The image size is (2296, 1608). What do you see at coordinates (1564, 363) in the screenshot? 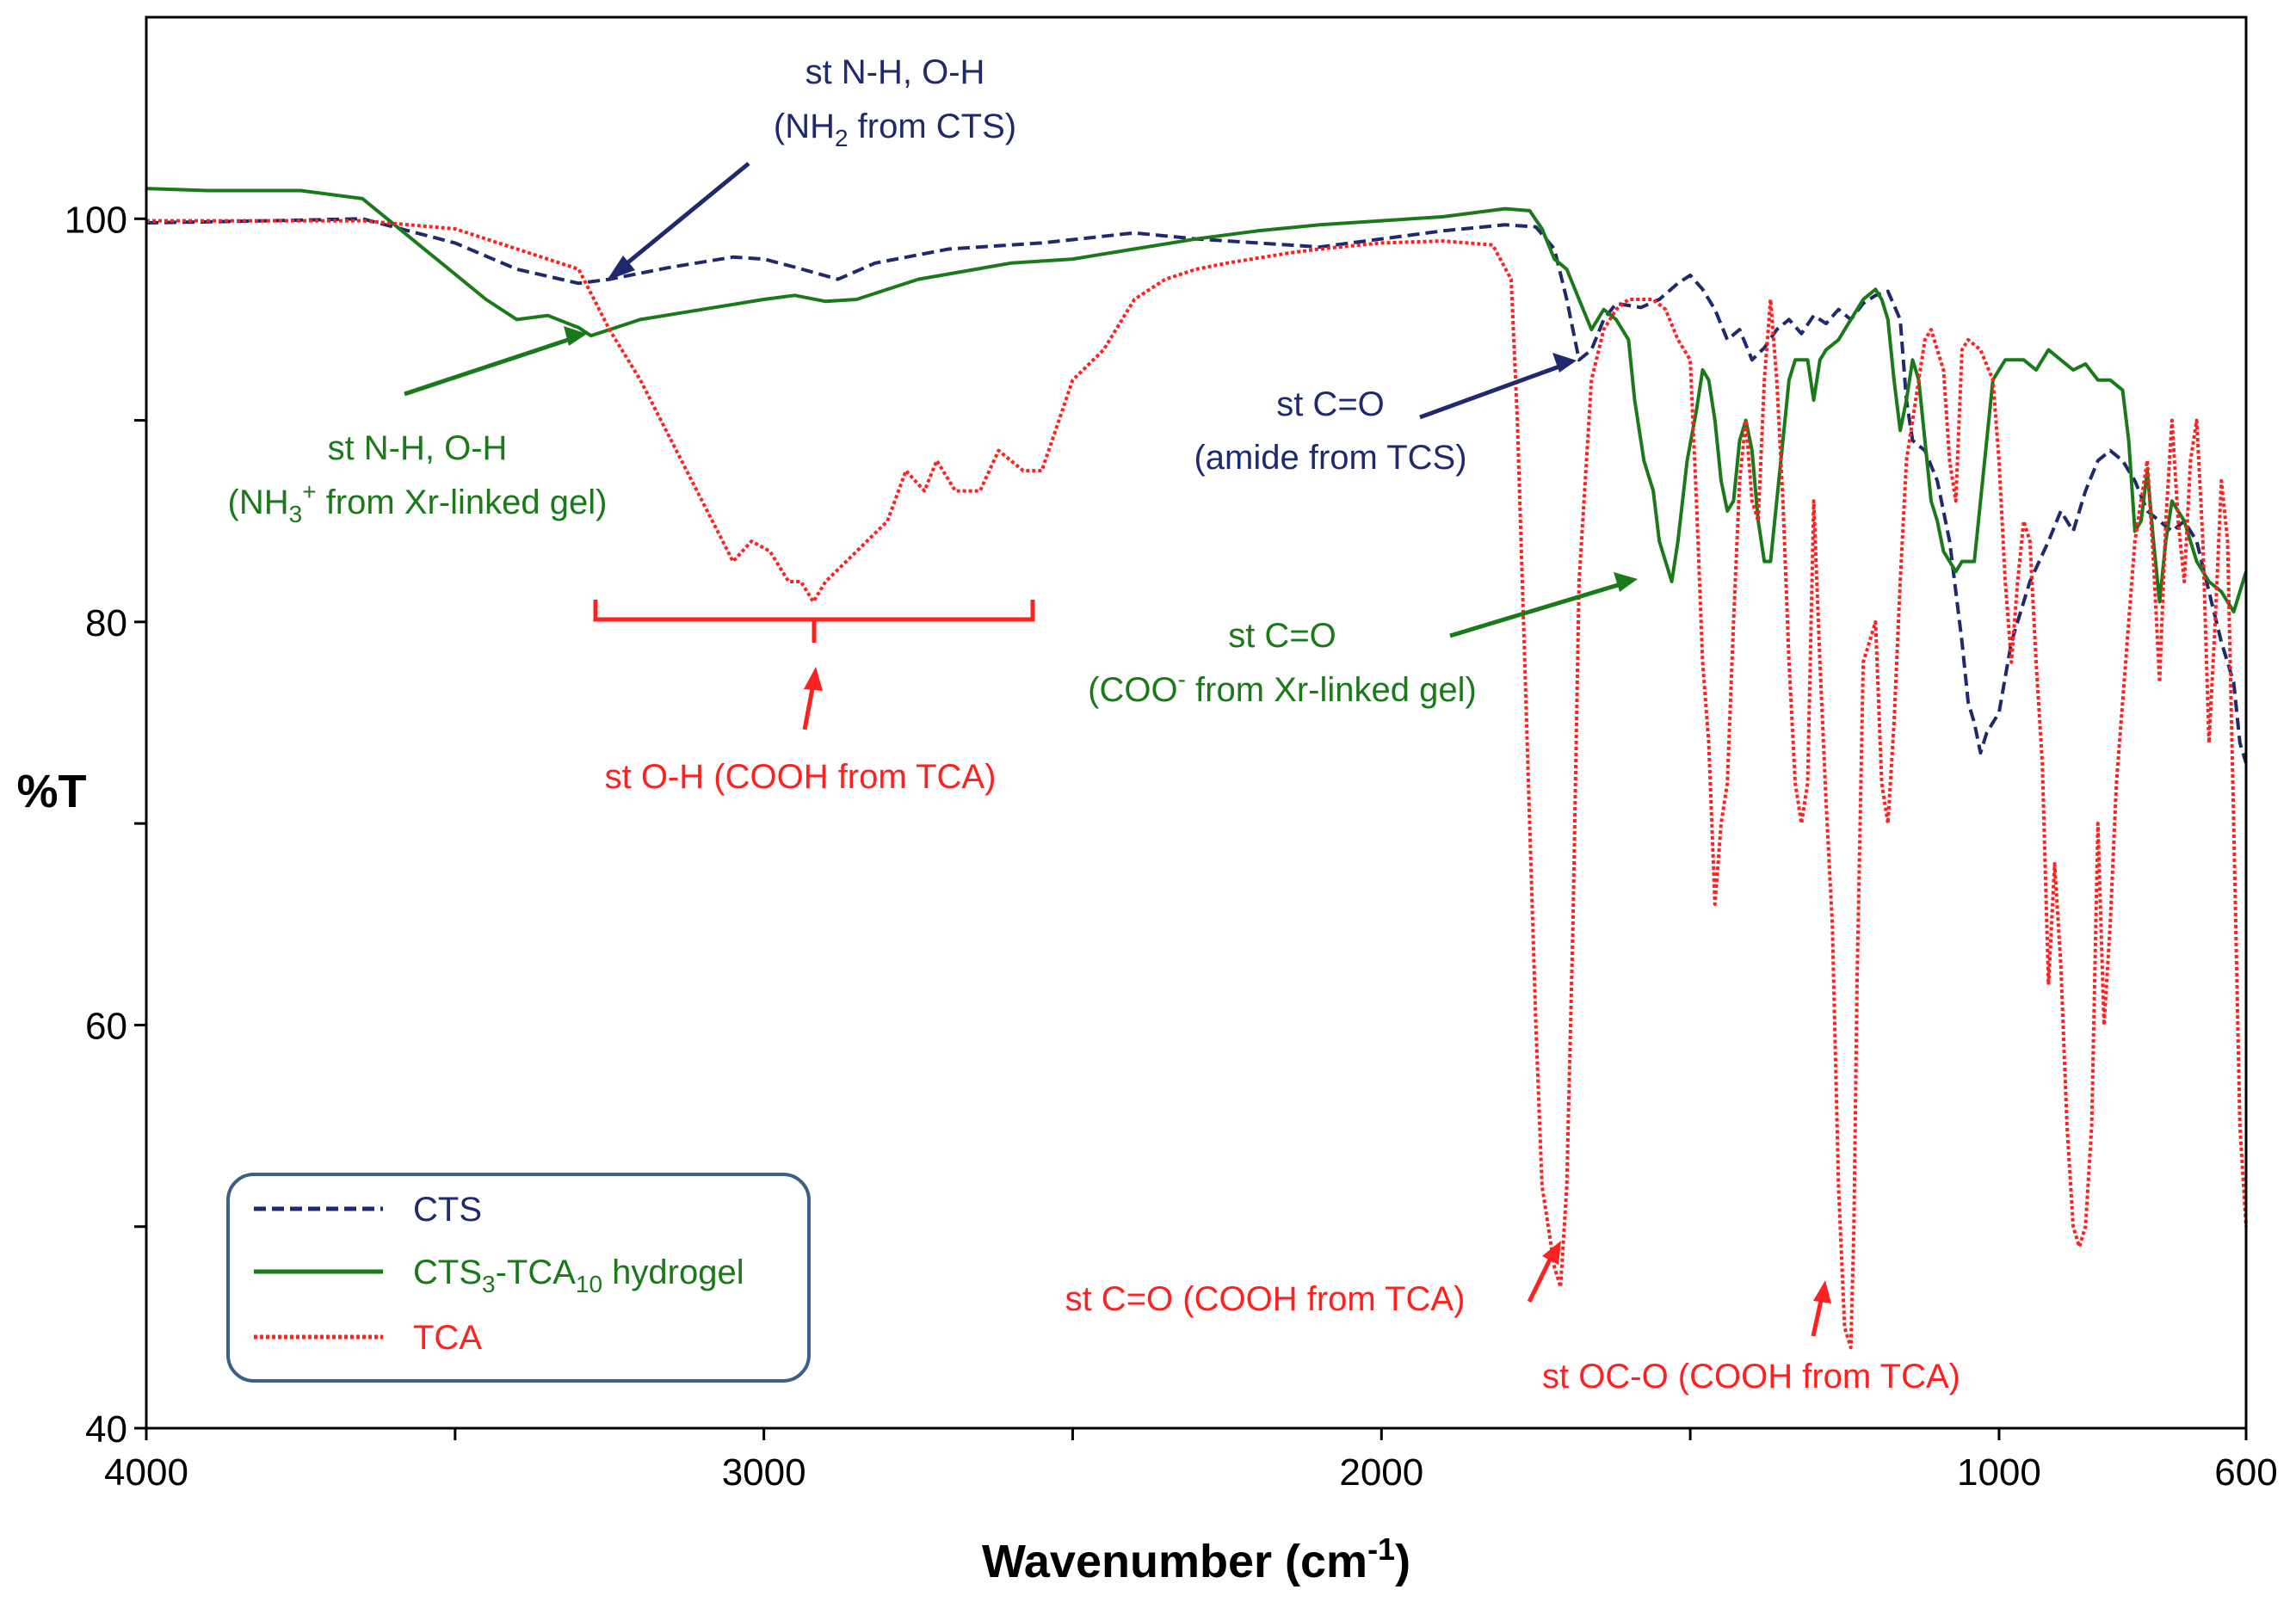
I see `arrow-head-cts-co` at bounding box center [1564, 363].